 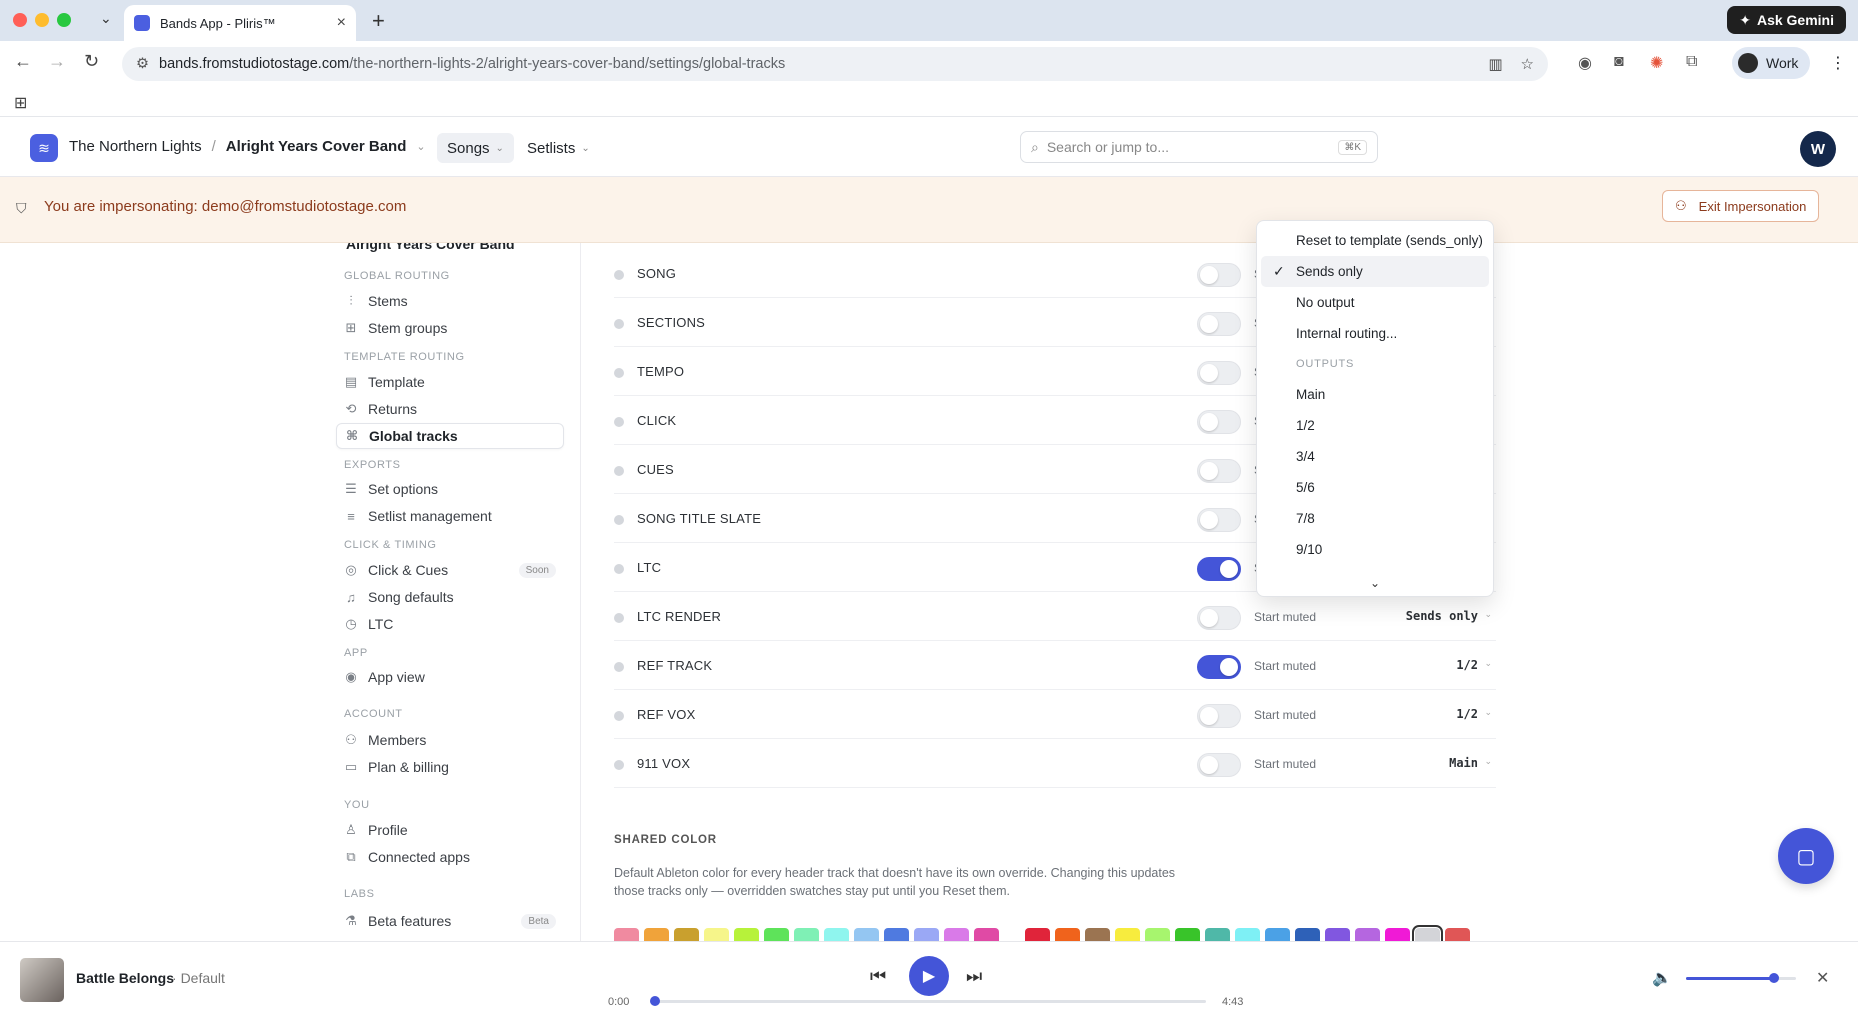 What do you see at coordinates (1806, 856) in the screenshot?
I see `chat-button: ▢` at bounding box center [1806, 856].